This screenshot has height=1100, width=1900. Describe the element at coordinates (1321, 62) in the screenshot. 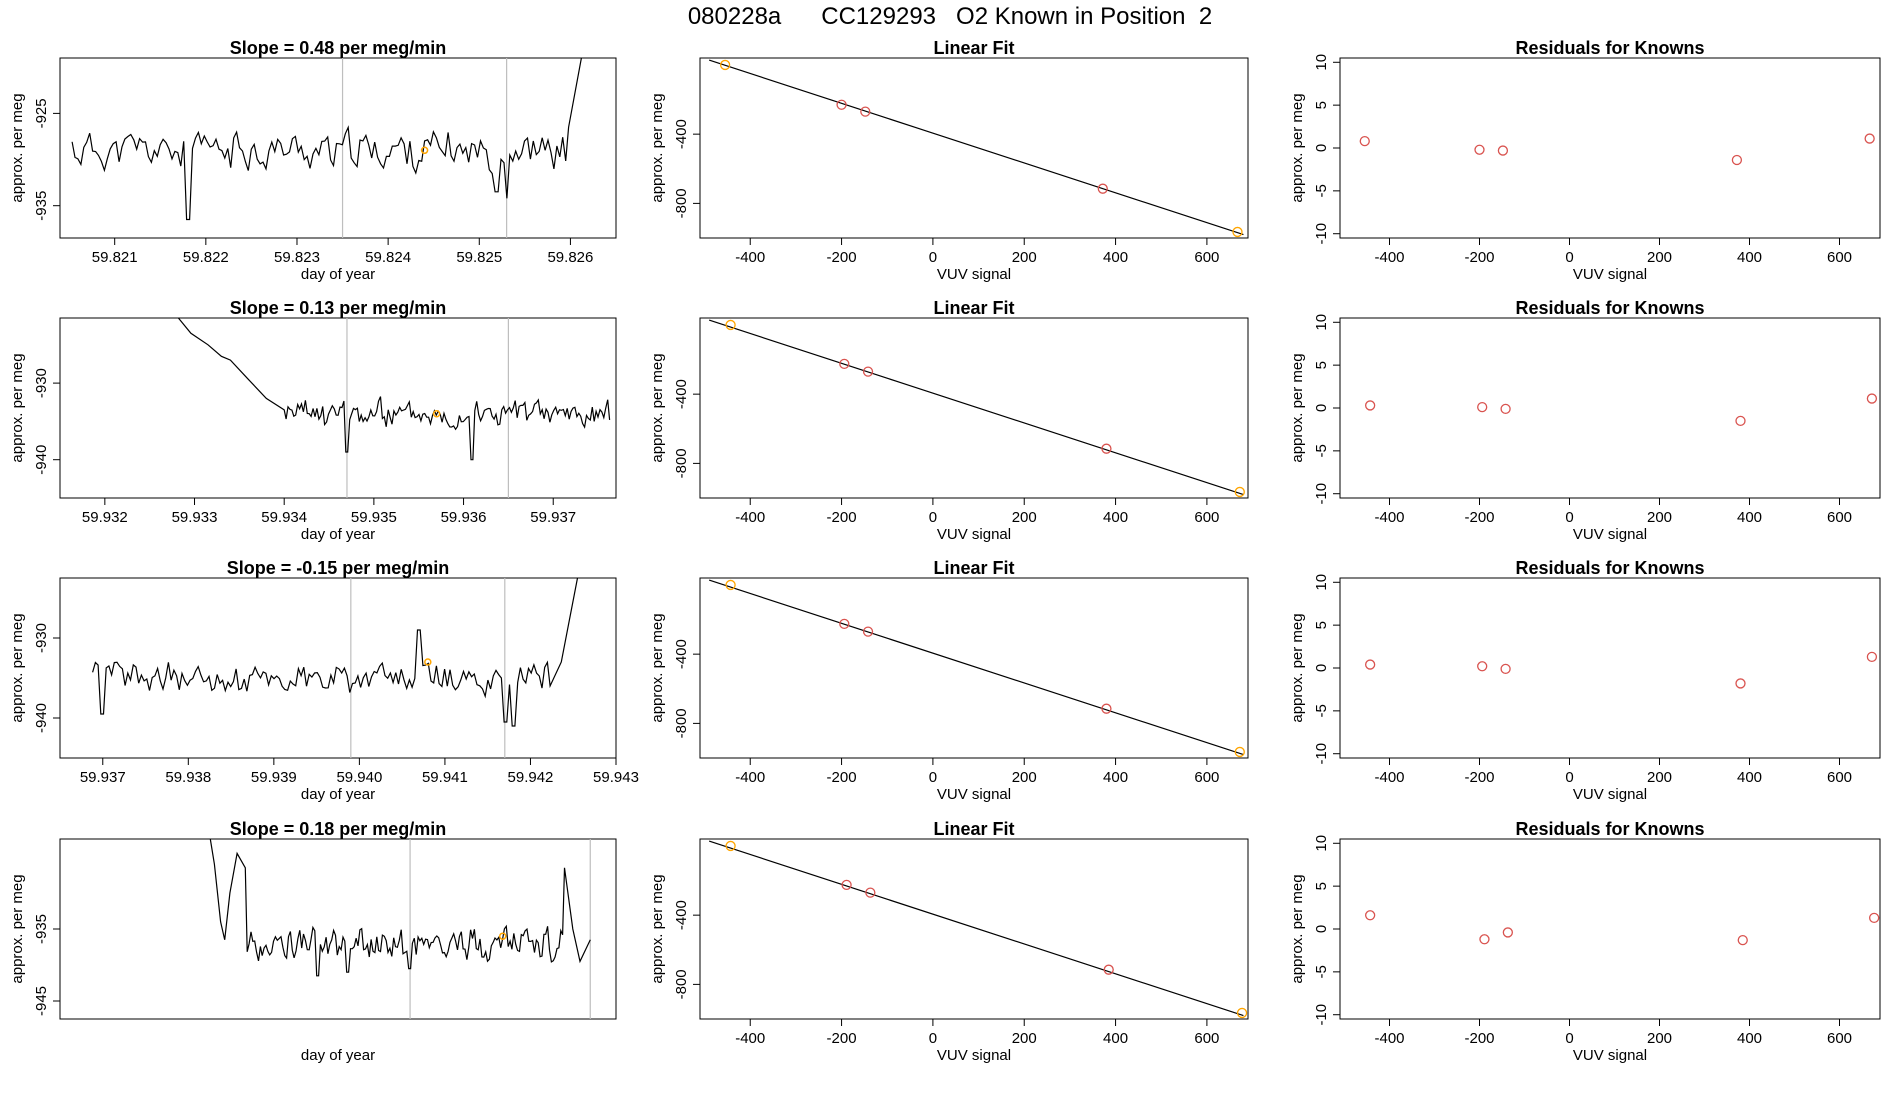

I see `r1-c3-y-tick-label: 10` at that location.